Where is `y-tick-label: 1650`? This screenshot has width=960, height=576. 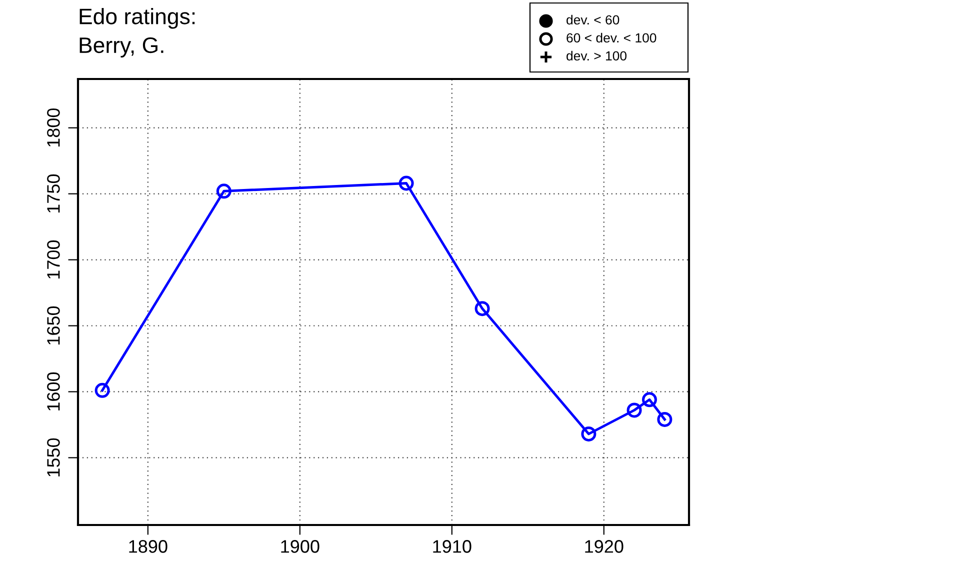 y-tick-label: 1650 is located at coordinates (53, 325).